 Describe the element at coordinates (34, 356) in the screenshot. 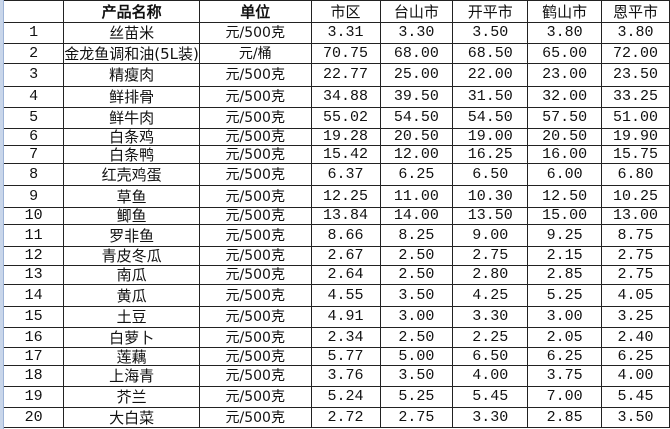

I see `row-number: 17` at that location.